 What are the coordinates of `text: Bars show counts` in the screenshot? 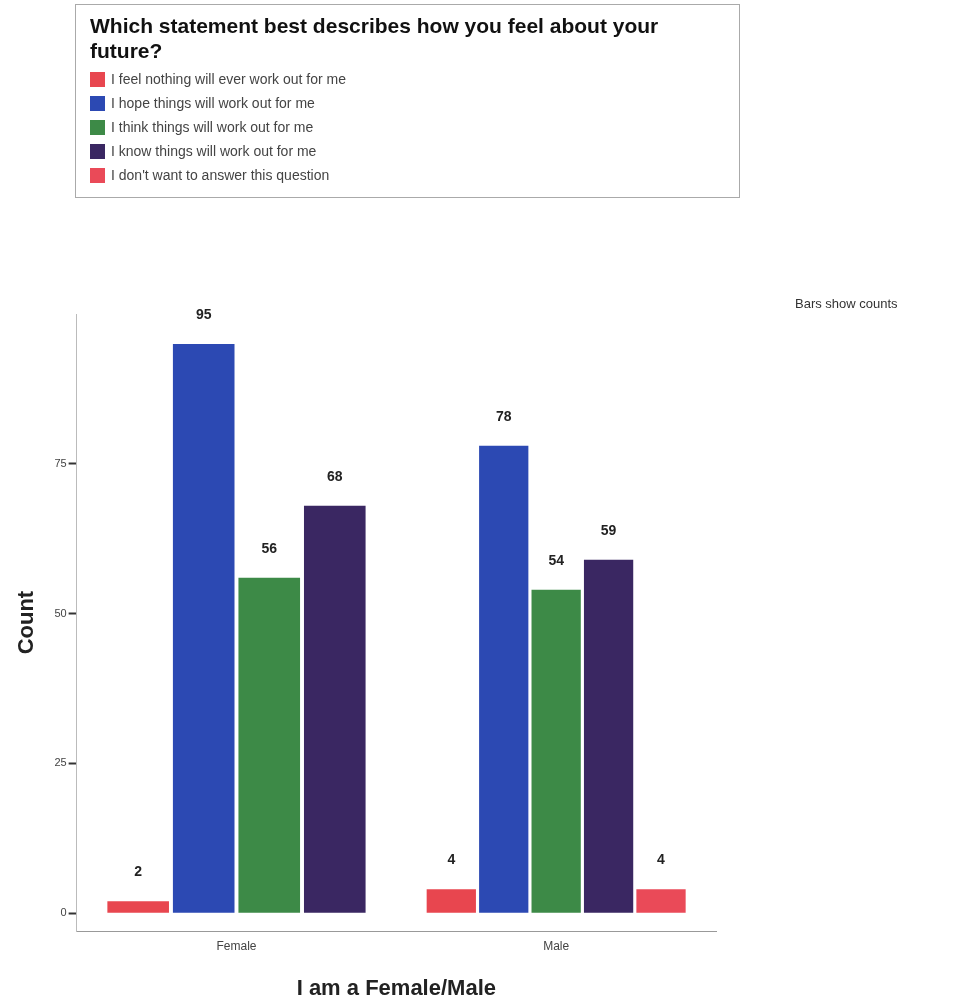 It's located at (846, 303).